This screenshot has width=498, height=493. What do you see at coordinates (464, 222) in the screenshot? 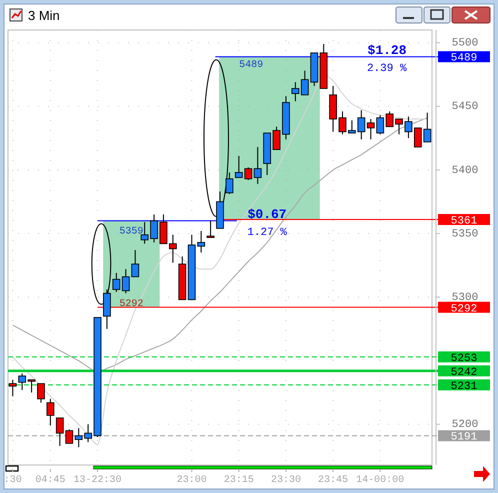
I see `ref-line-label: 5361` at bounding box center [464, 222].